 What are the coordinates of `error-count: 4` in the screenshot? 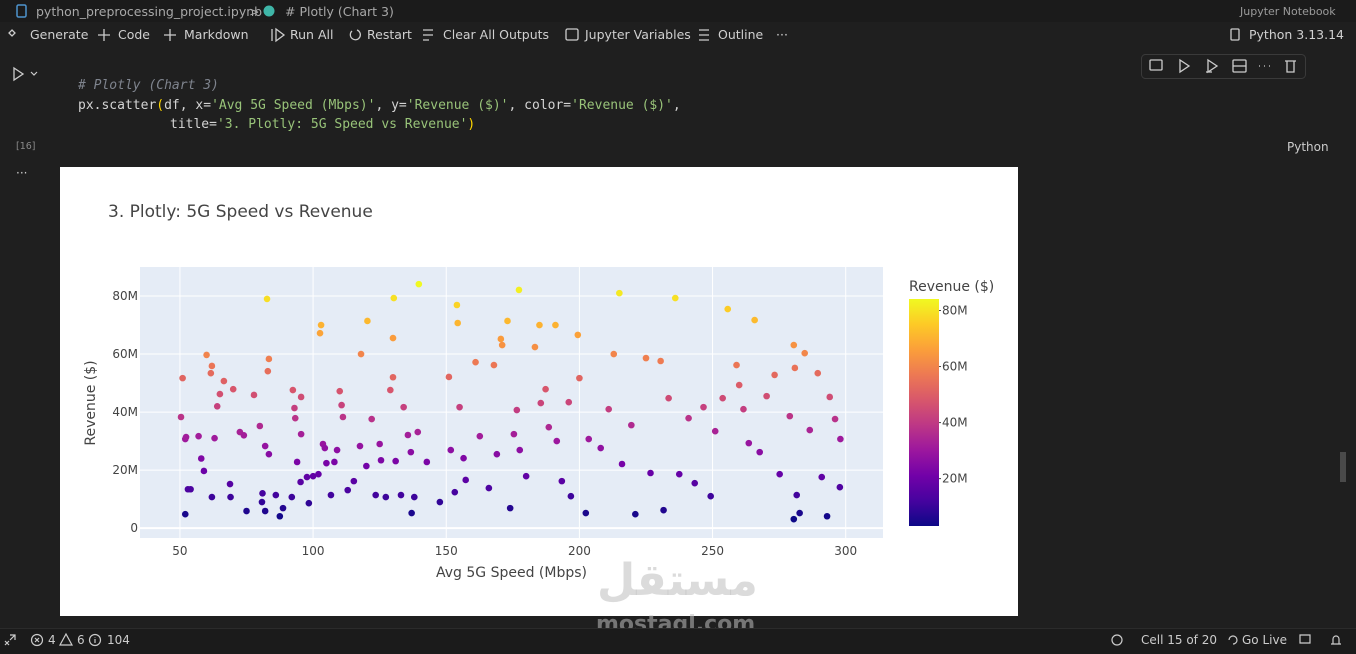 It's located at (52, 640).